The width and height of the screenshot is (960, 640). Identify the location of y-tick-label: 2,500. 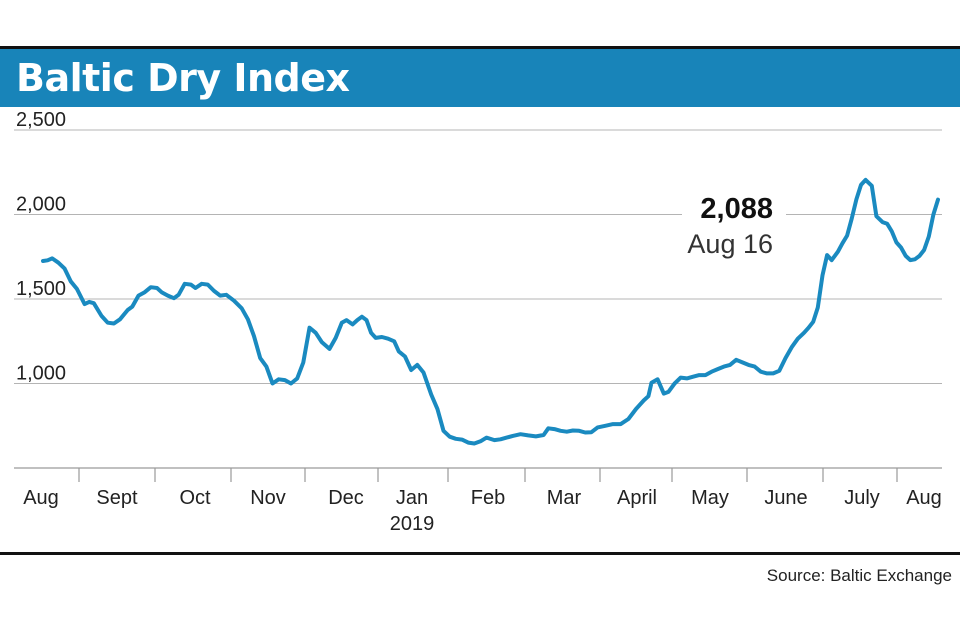
(41, 120).